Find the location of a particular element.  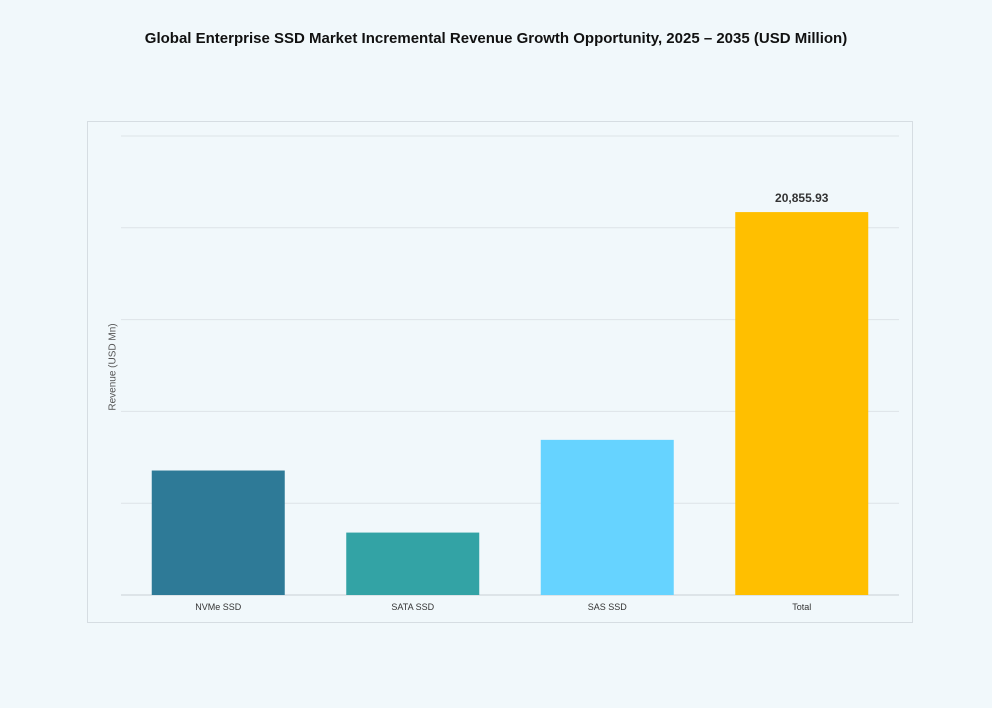

bar-nvme-ssd is located at coordinates (218, 532).